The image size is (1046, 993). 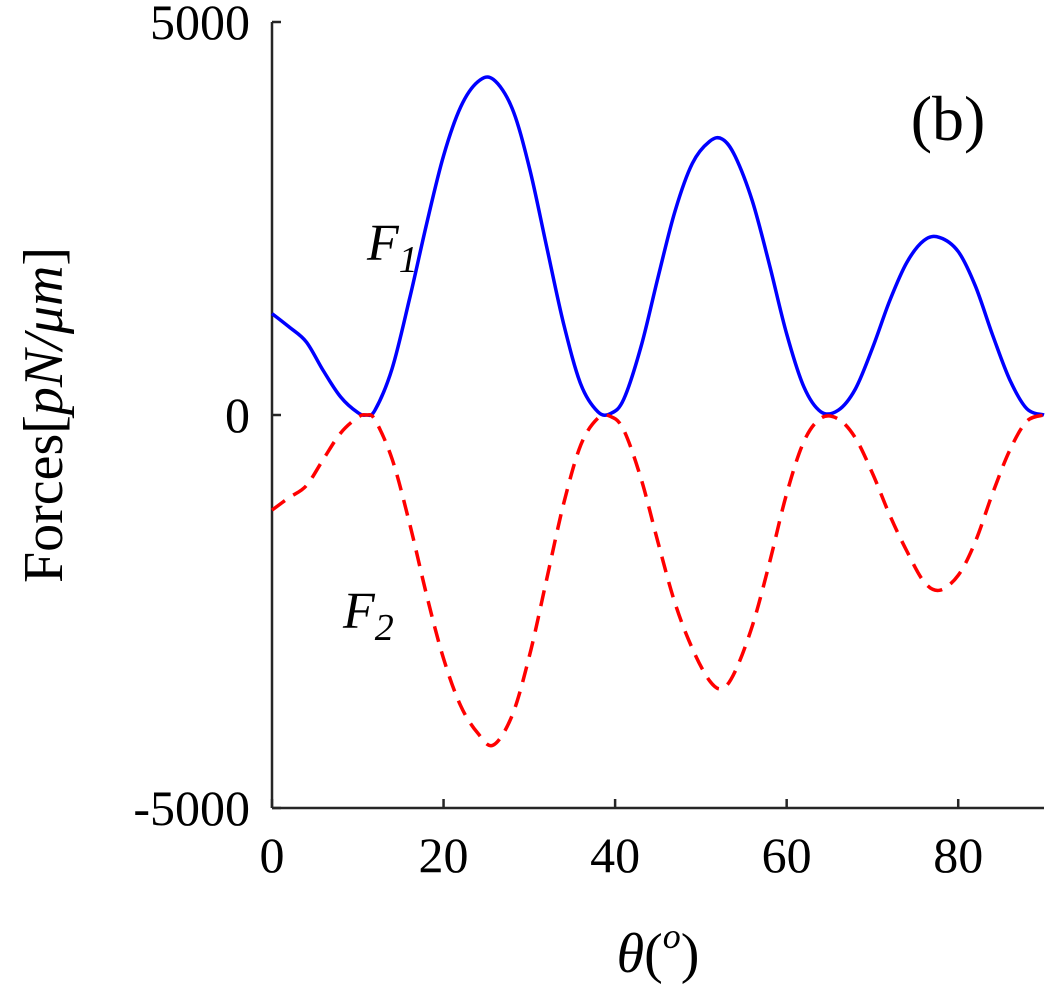 I want to click on f2-label-main: F, so click(x=359, y=611).